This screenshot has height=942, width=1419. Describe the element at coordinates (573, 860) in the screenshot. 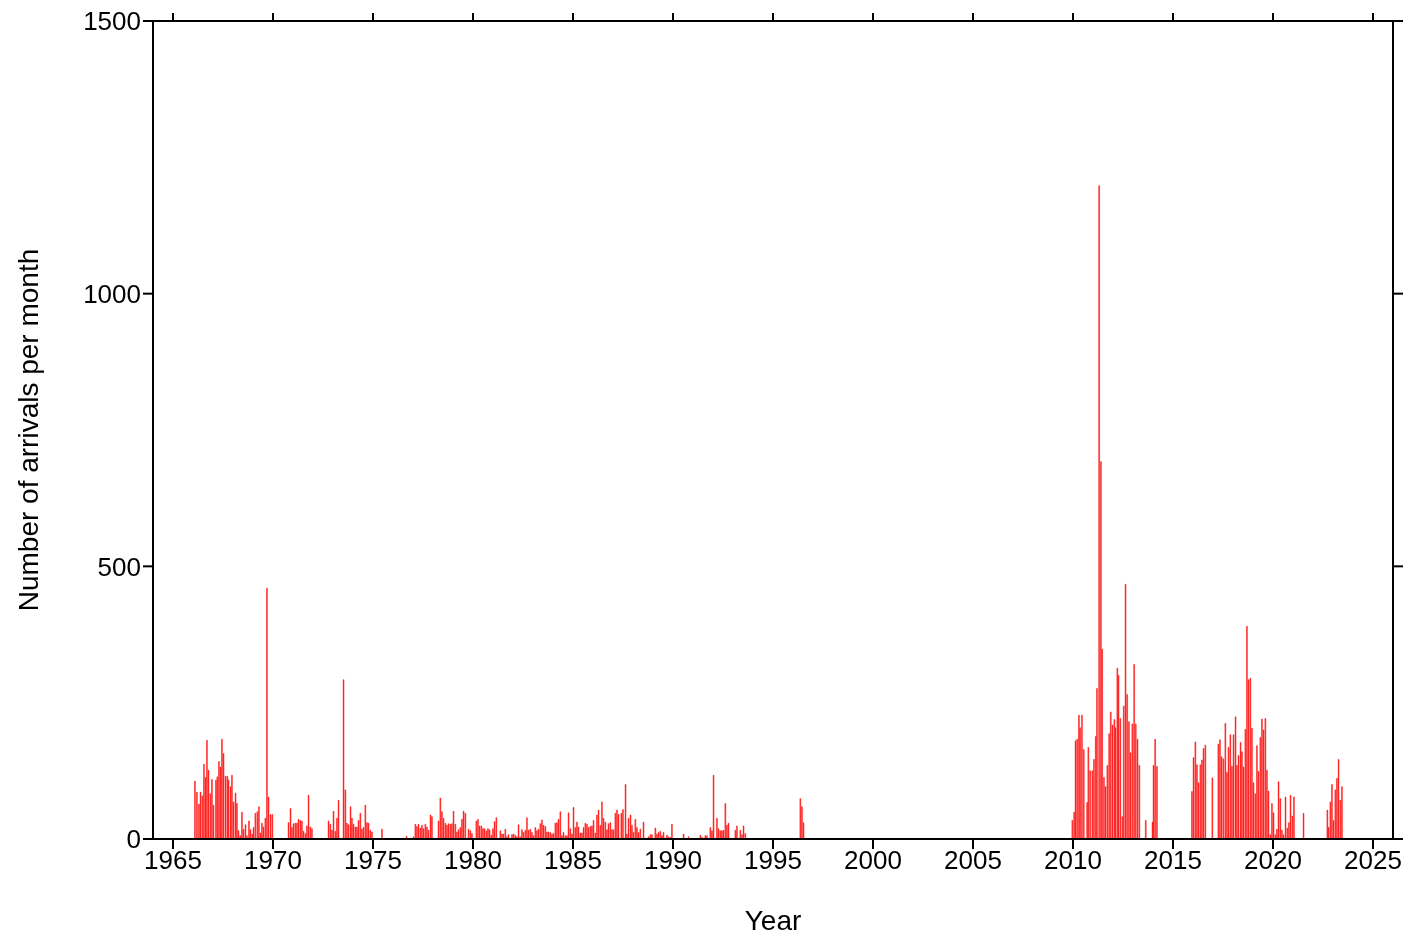

I see `x-tick-label: 1985` at that location.